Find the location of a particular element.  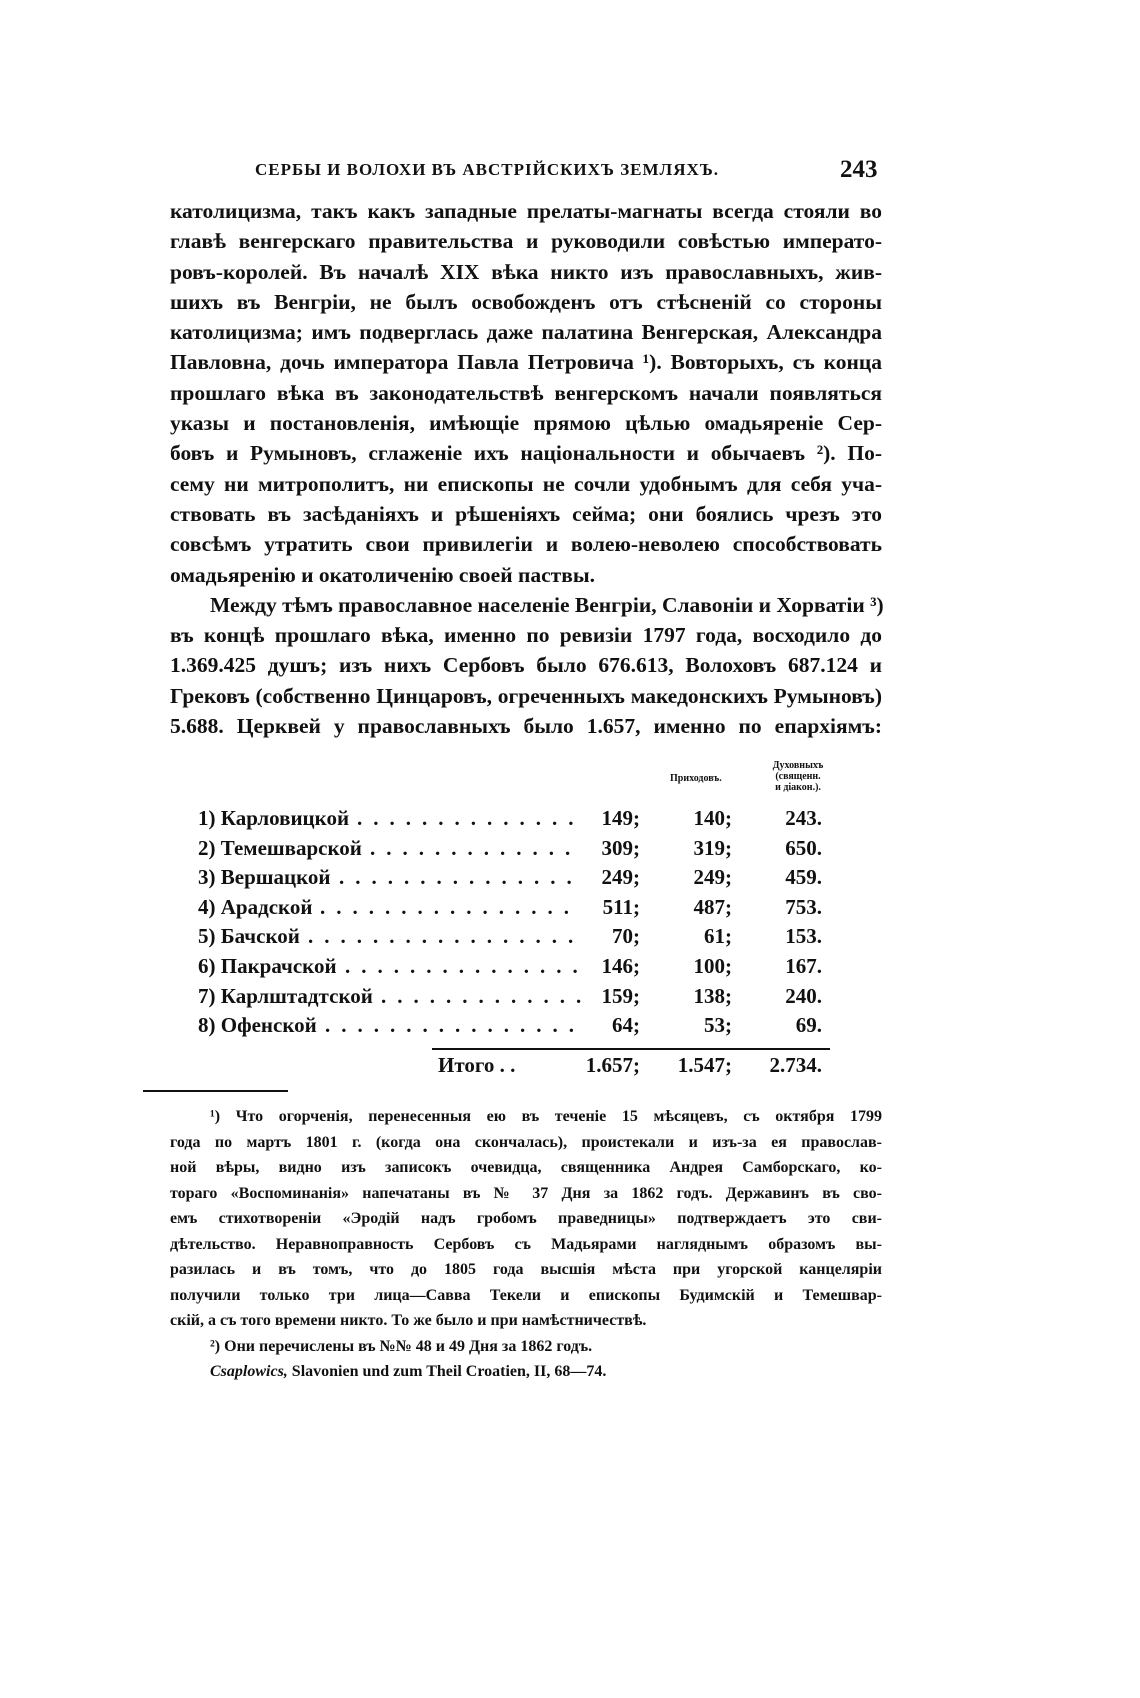

total-rule is located at coordinates (631, 1049).